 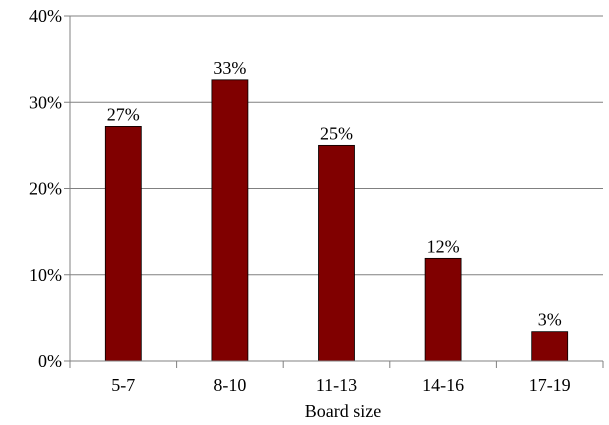 What do you see at coordinates (443, 385) in the screenshot?
I see `x-tick-label: 14-16` at bounding box center [443, 385].